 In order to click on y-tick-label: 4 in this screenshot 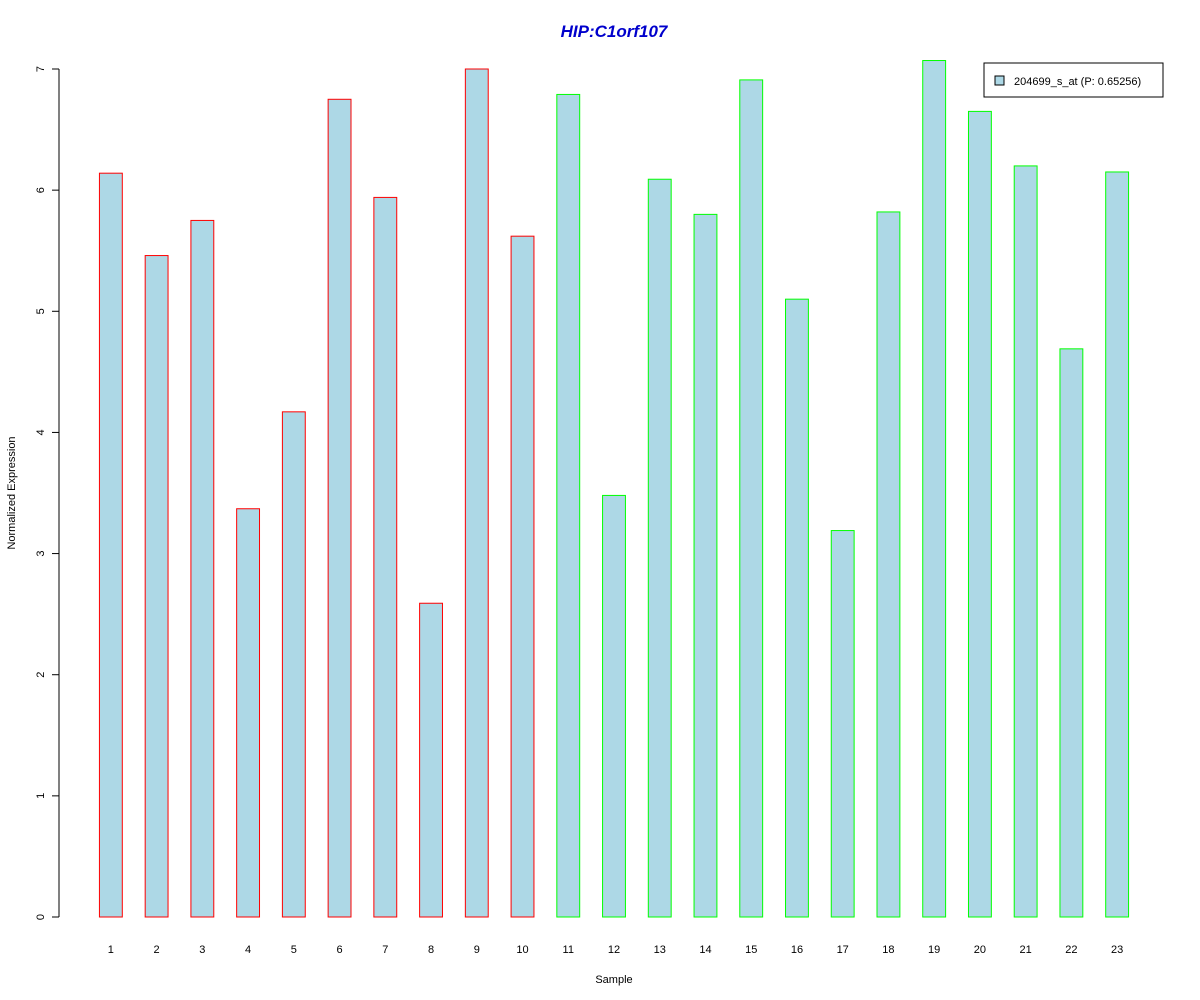, I will do `click(41, 432)`.